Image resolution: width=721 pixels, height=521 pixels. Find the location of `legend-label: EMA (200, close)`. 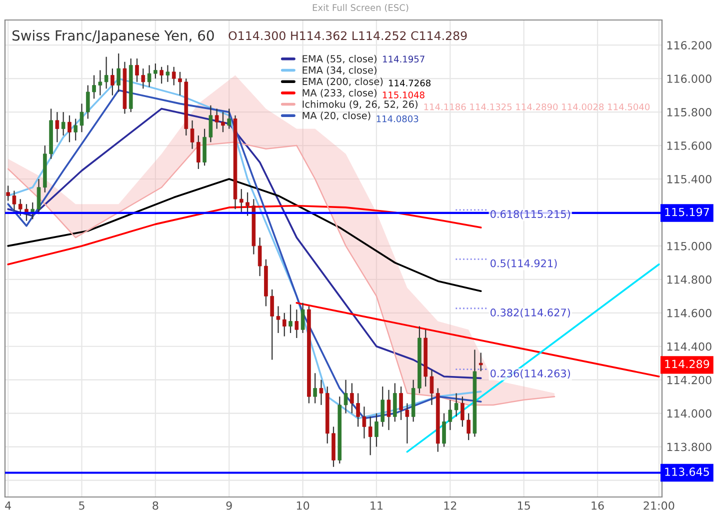

legend-label: EMA (200, close) is located at coordinates (342, 82).